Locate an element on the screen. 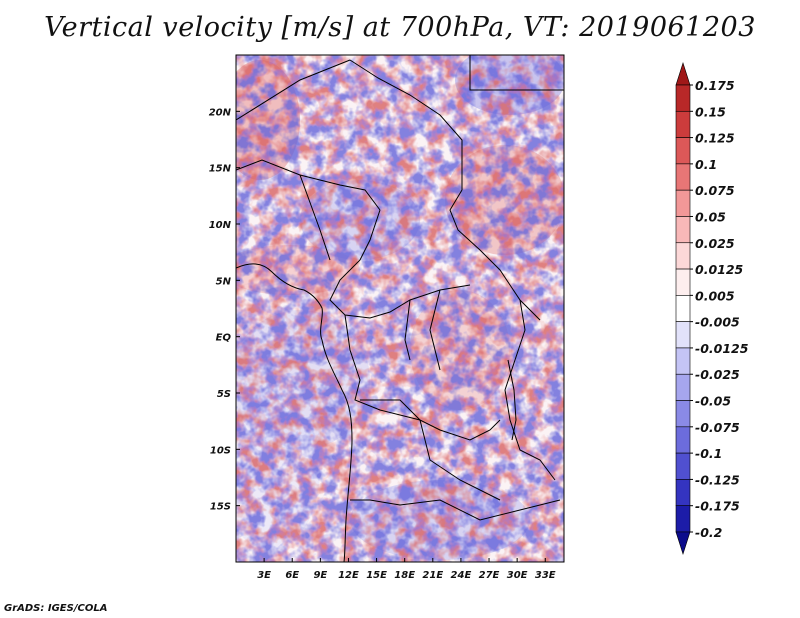 Image resolution: width=800 pixels, height=618 pixels. colorbar-label: 0.15 is located at coordinates (710, 111).